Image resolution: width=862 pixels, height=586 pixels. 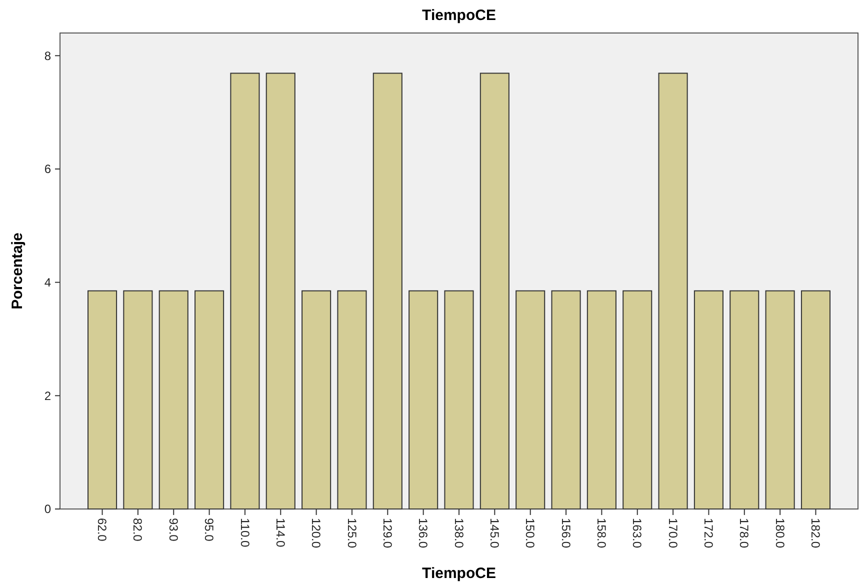 What do you see at coordinates (565, 533) in the screenshot?
I see `x-tick-label: 156.0` at bounding box center [565, 533].